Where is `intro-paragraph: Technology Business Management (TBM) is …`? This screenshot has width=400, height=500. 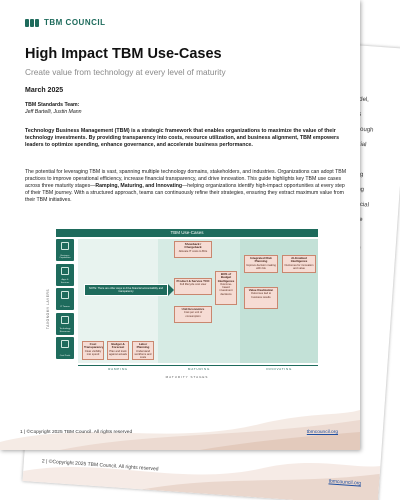 intro-paragraph: Technology Business Management (TBM) is … is located at coordinates (182, 138).